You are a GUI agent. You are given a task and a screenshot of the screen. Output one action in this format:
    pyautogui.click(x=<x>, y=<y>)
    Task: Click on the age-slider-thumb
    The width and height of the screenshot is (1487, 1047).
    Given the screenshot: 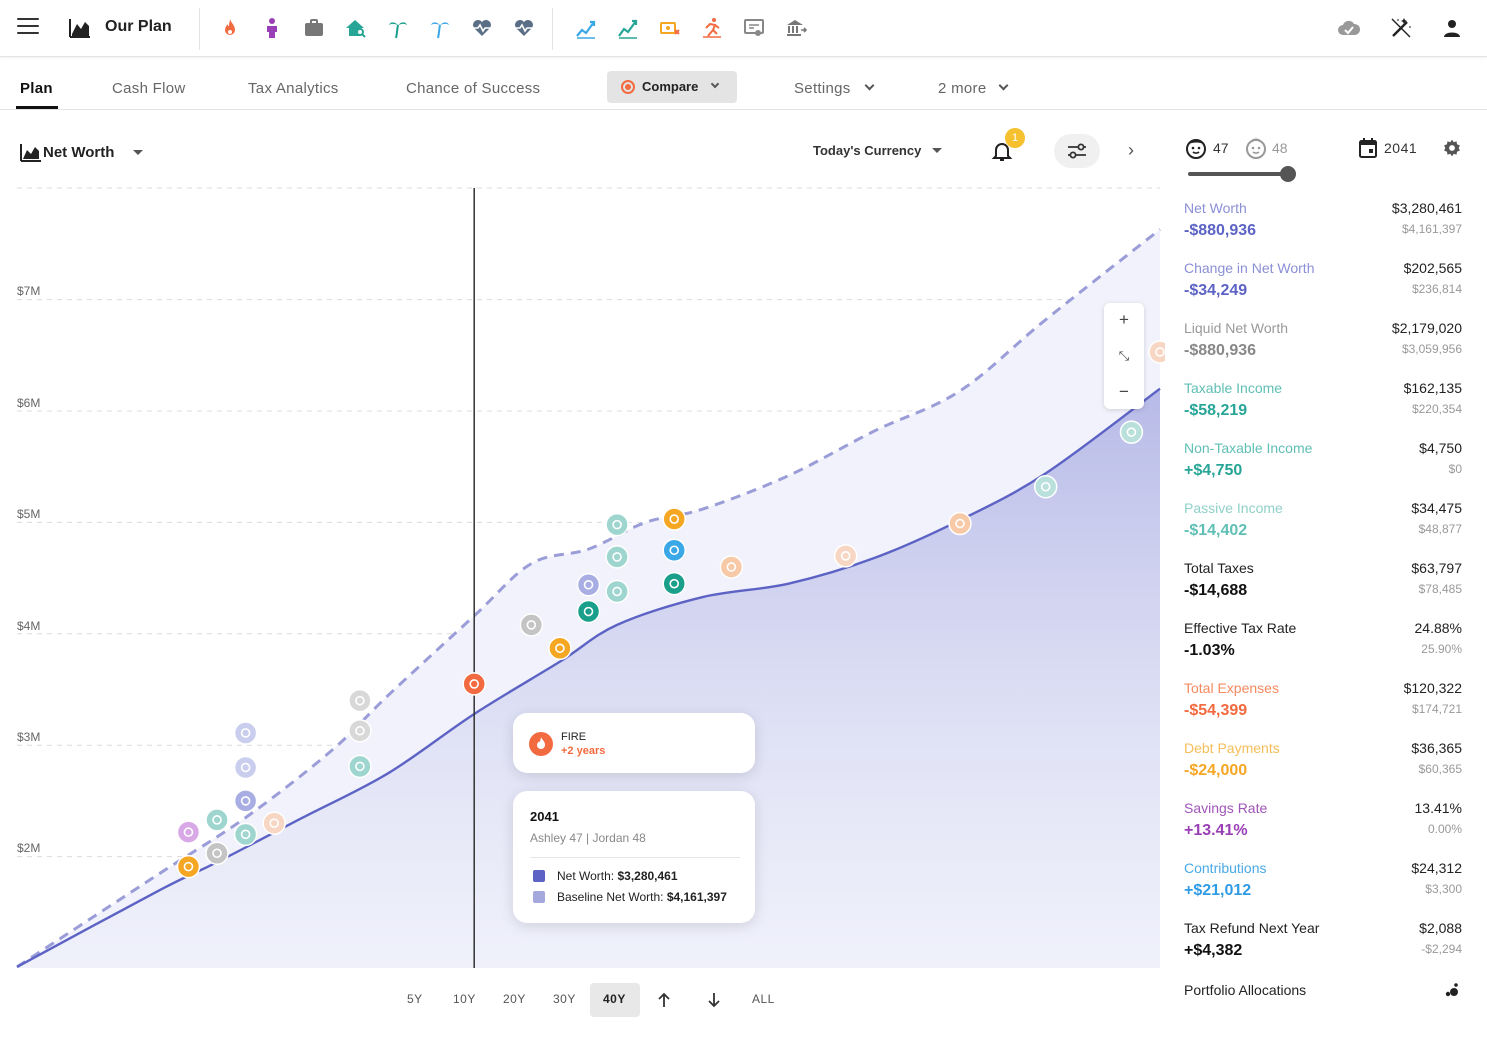 What is the action you would take?
    pyautogui.click(x=1288, y=174)
    